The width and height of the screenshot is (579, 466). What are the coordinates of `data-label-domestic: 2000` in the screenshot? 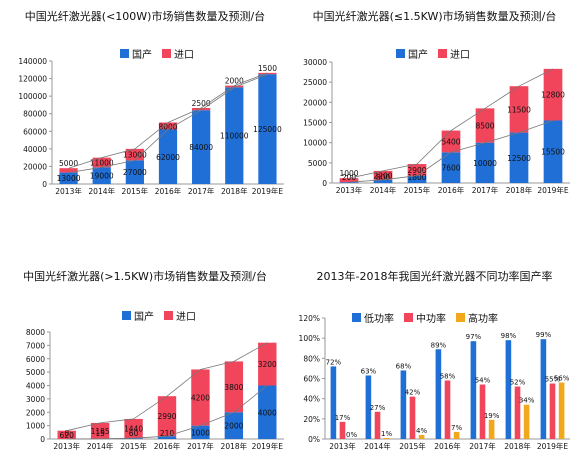 It's located at (233, 426).